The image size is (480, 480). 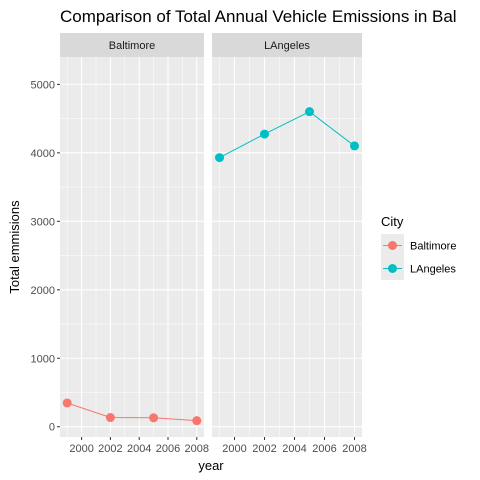 I want to click on y-tick-label: 2000, so click(x=43, y=291).